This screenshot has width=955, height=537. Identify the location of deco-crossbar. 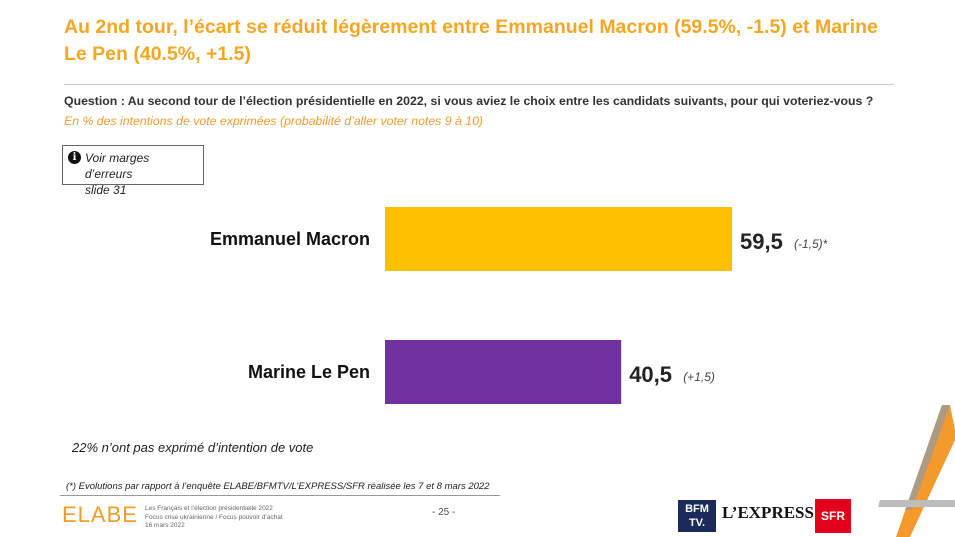
(916, 503).